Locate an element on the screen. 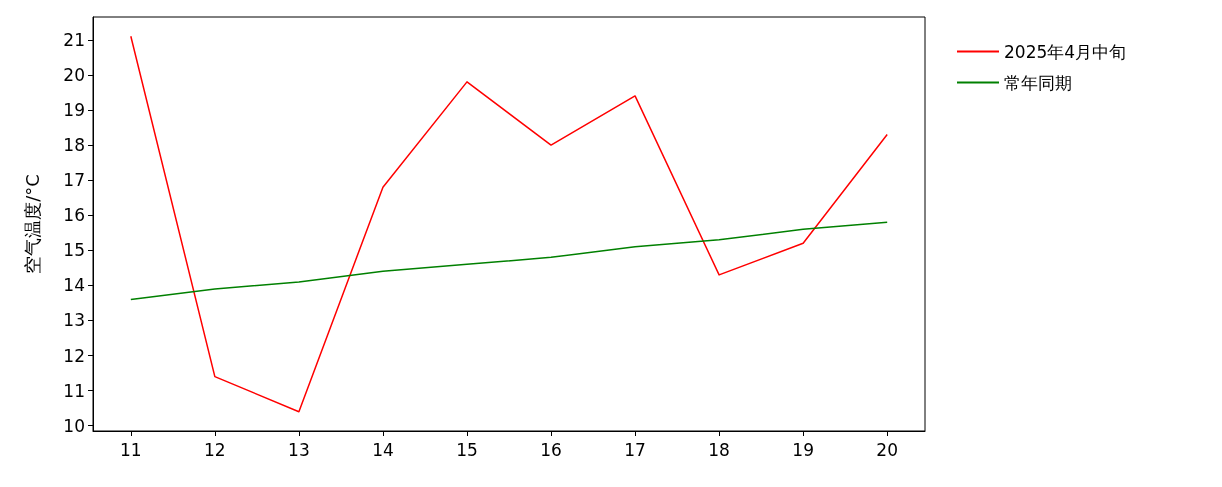 The height and width of the screenshot is (487, 1222). legend-label: 常年同期 is located at coordinates (1038, 82).